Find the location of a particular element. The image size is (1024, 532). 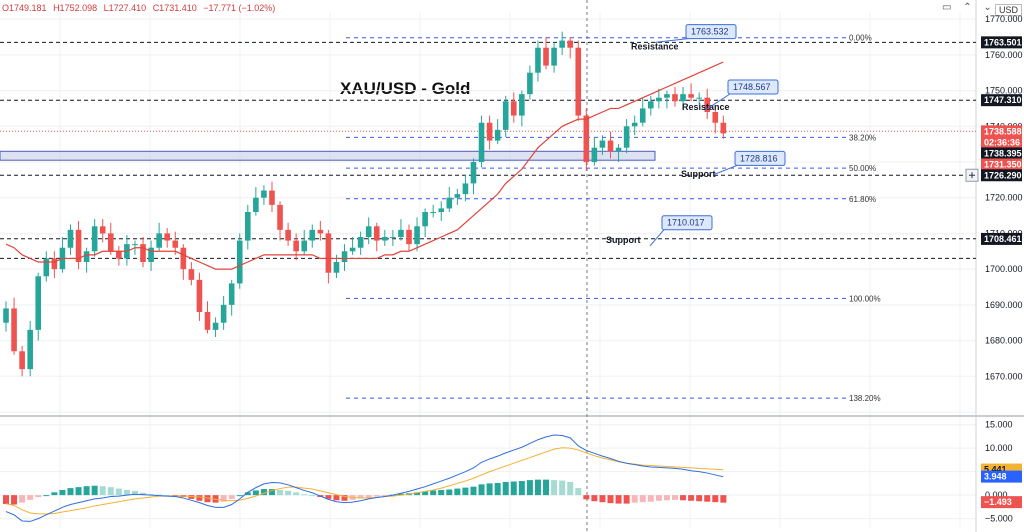

callout-box is located at coordinates (711, 32).